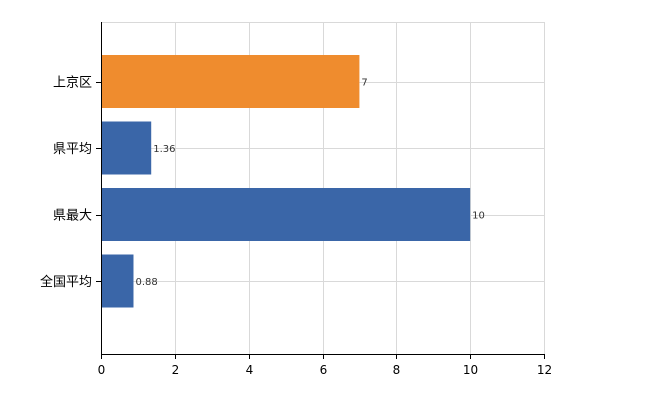  Describe the element at coordinates (397, 370) in the screenshot. I see `x-tick-label: 8` at that location.